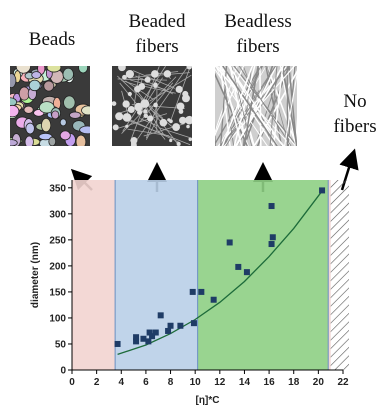  Describe the element at coordinates (35, 275) in the screenshot. I see `y-axis-label: diameter (nm)` at that location.